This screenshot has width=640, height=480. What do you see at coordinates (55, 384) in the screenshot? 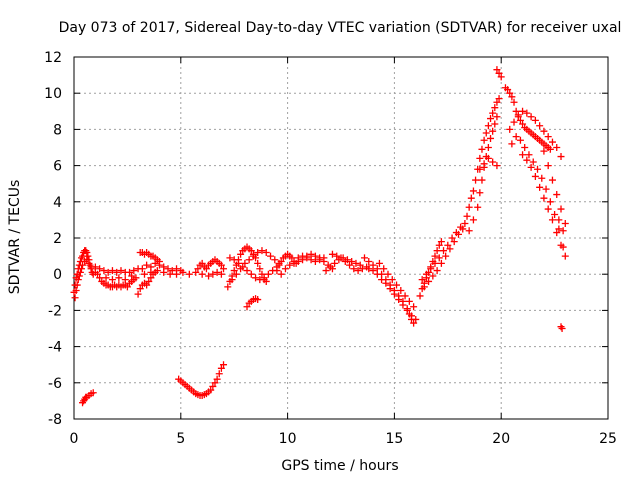
I see `y-tick-label: -6` at bounding box center [55, 384].